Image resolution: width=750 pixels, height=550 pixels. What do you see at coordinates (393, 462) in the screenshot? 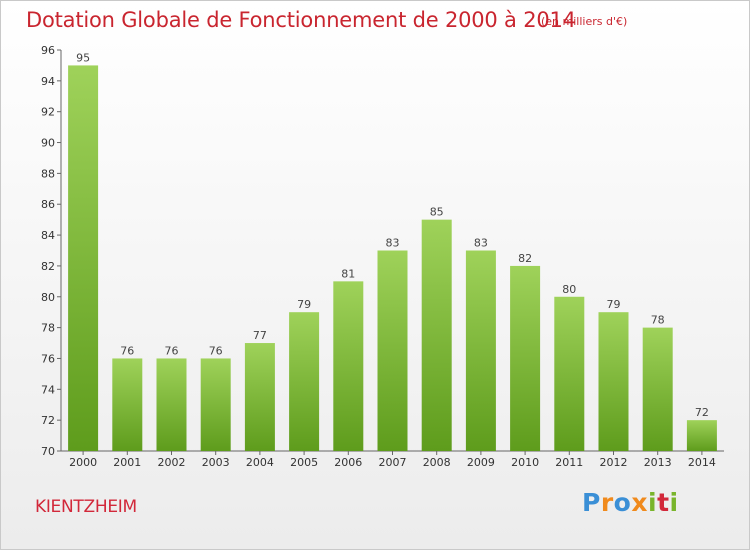
I see `x-tick-label: 2007` at bounding box center [393, 462].